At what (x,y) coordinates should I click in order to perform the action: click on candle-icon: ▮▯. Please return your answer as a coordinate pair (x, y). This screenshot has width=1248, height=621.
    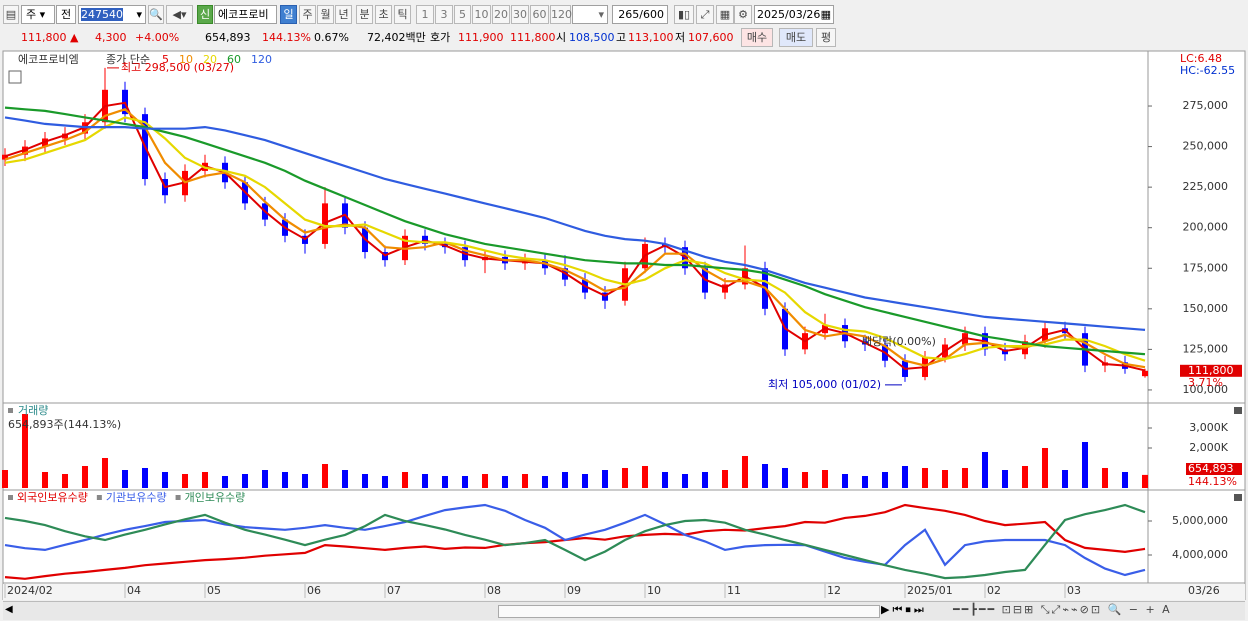
    Looking at the image, I should click on (684, 14).